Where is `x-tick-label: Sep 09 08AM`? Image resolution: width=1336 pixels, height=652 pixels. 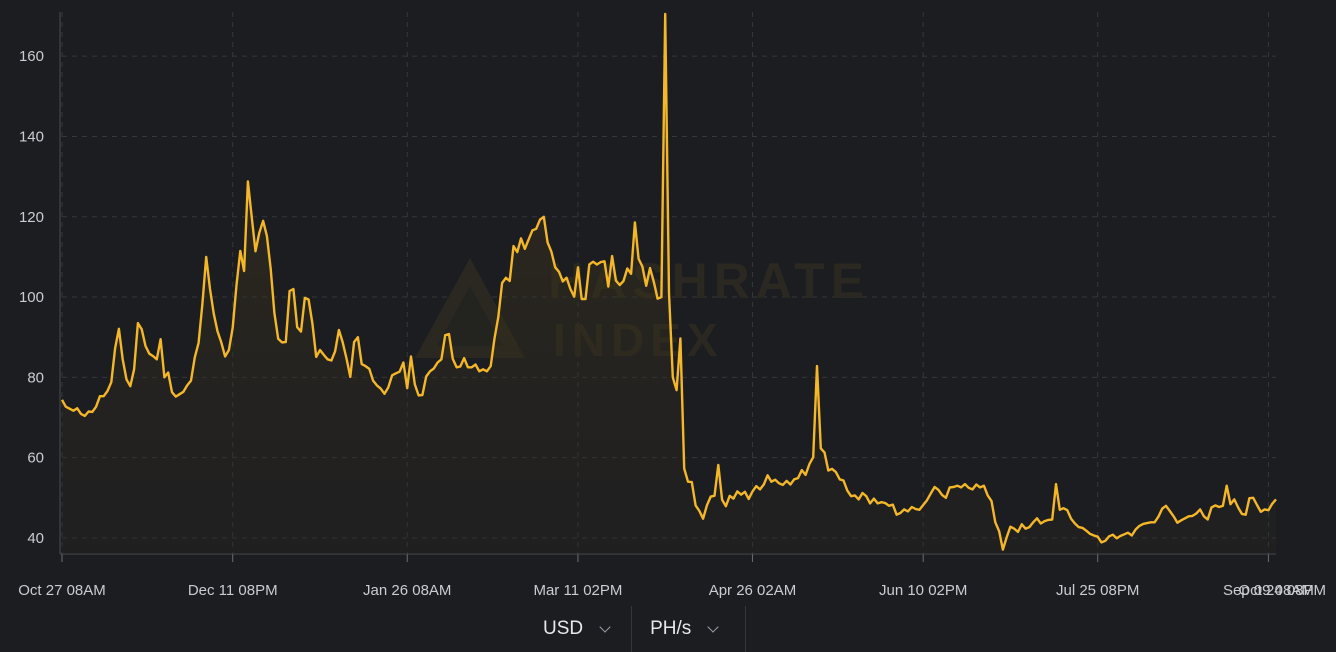
x-tick-label: Sep 09 08AM is located at coordinates (1268, 590).